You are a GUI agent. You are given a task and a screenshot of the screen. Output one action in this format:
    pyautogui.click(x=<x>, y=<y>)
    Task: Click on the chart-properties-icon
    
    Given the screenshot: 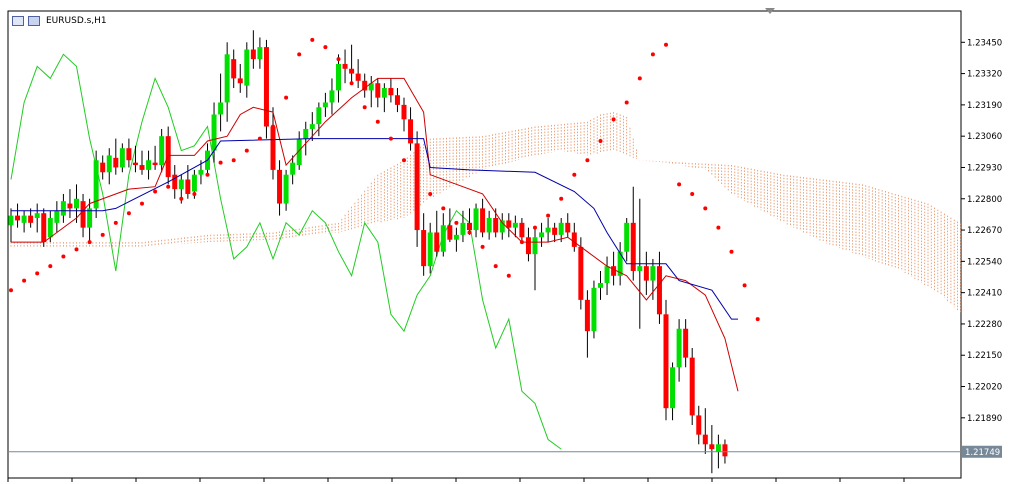 What is the action you would take?
    pyautogui.click(x=18, y=21)
    